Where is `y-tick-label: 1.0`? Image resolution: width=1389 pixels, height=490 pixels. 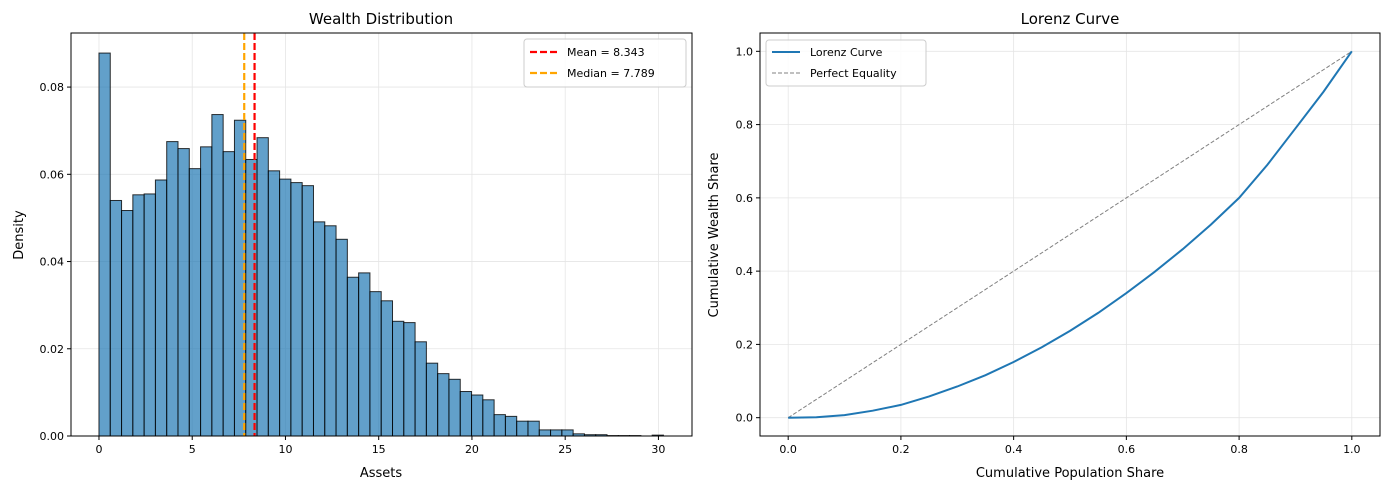 y-tick-label: 1.0 is located at coordinates (745, 51).